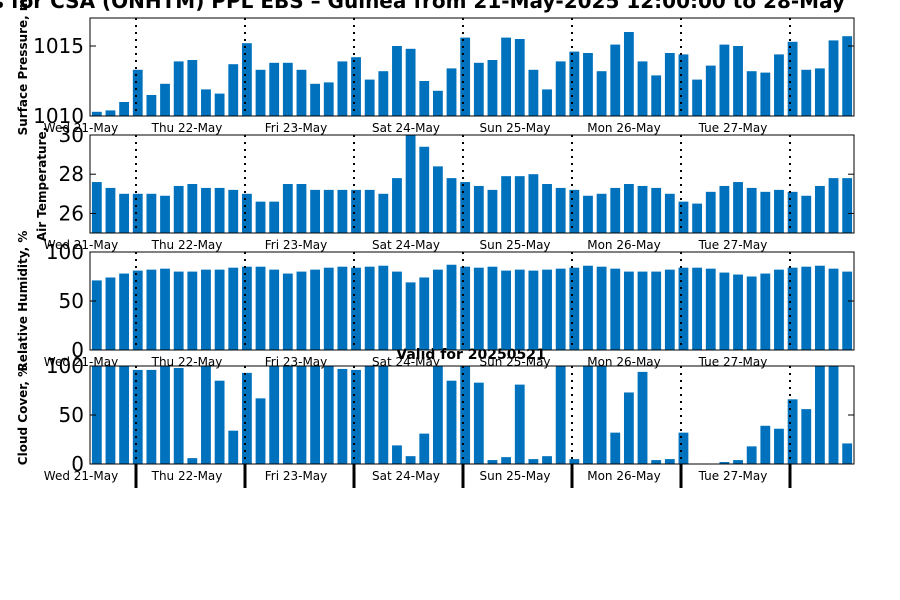  I want to click on x-tick-label: Thu 22-May, so click(187, 128).